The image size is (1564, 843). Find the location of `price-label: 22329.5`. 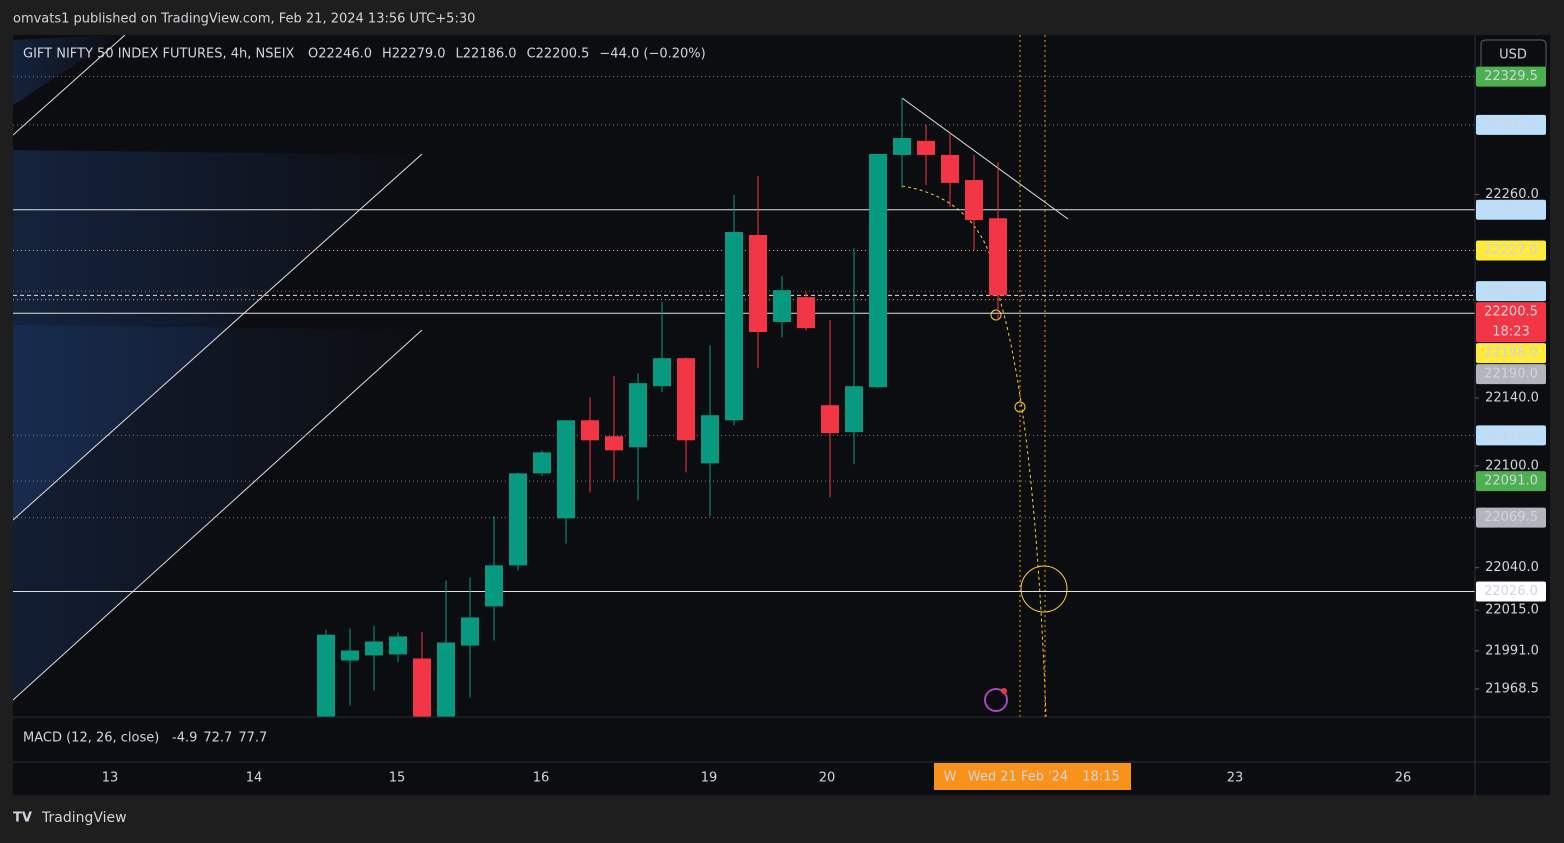

price-label: 22329.5 is located at coordinates (1511, 76).